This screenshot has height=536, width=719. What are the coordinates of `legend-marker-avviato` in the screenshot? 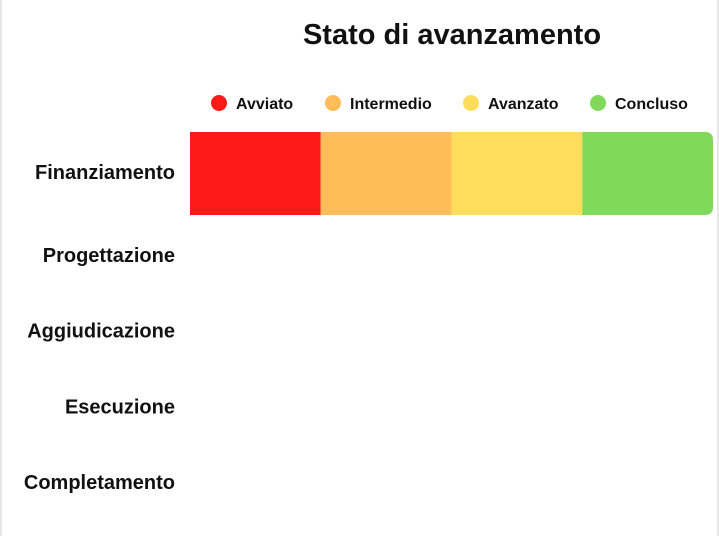 It's located at (219, 103).